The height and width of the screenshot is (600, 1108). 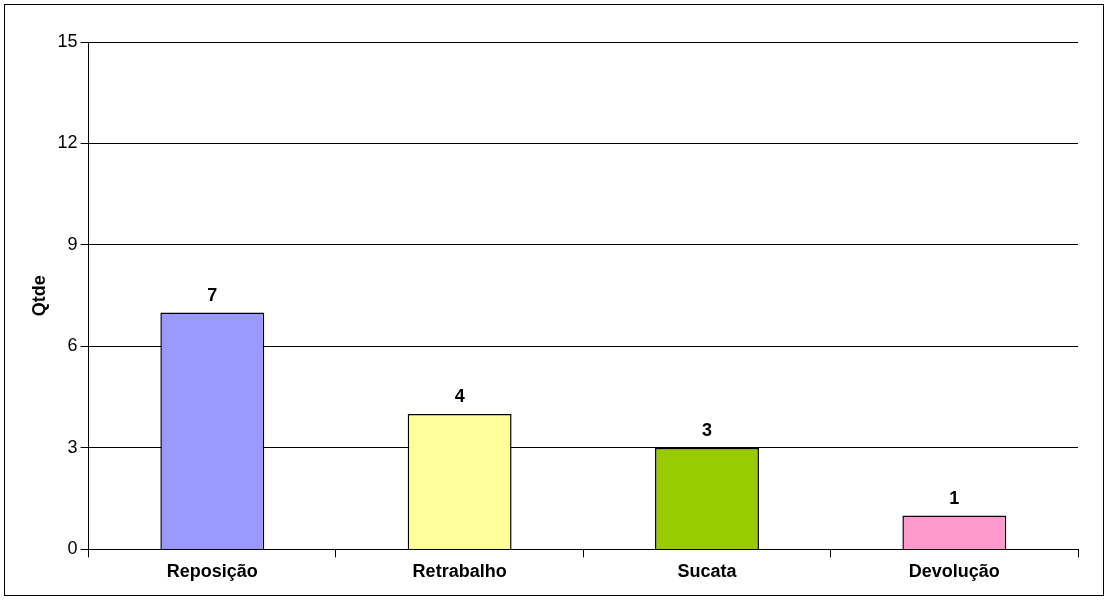 I want to click on x-tick-label: Sucata, so click(x=707, y=571).